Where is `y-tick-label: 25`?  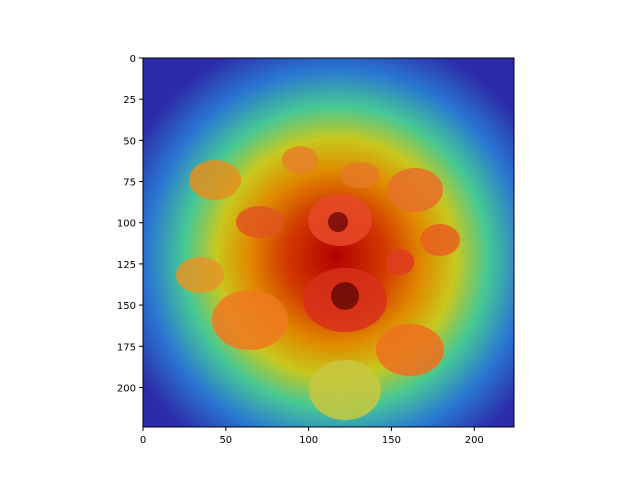 y-tick-label: 25 is located at coordinates (129, 100).